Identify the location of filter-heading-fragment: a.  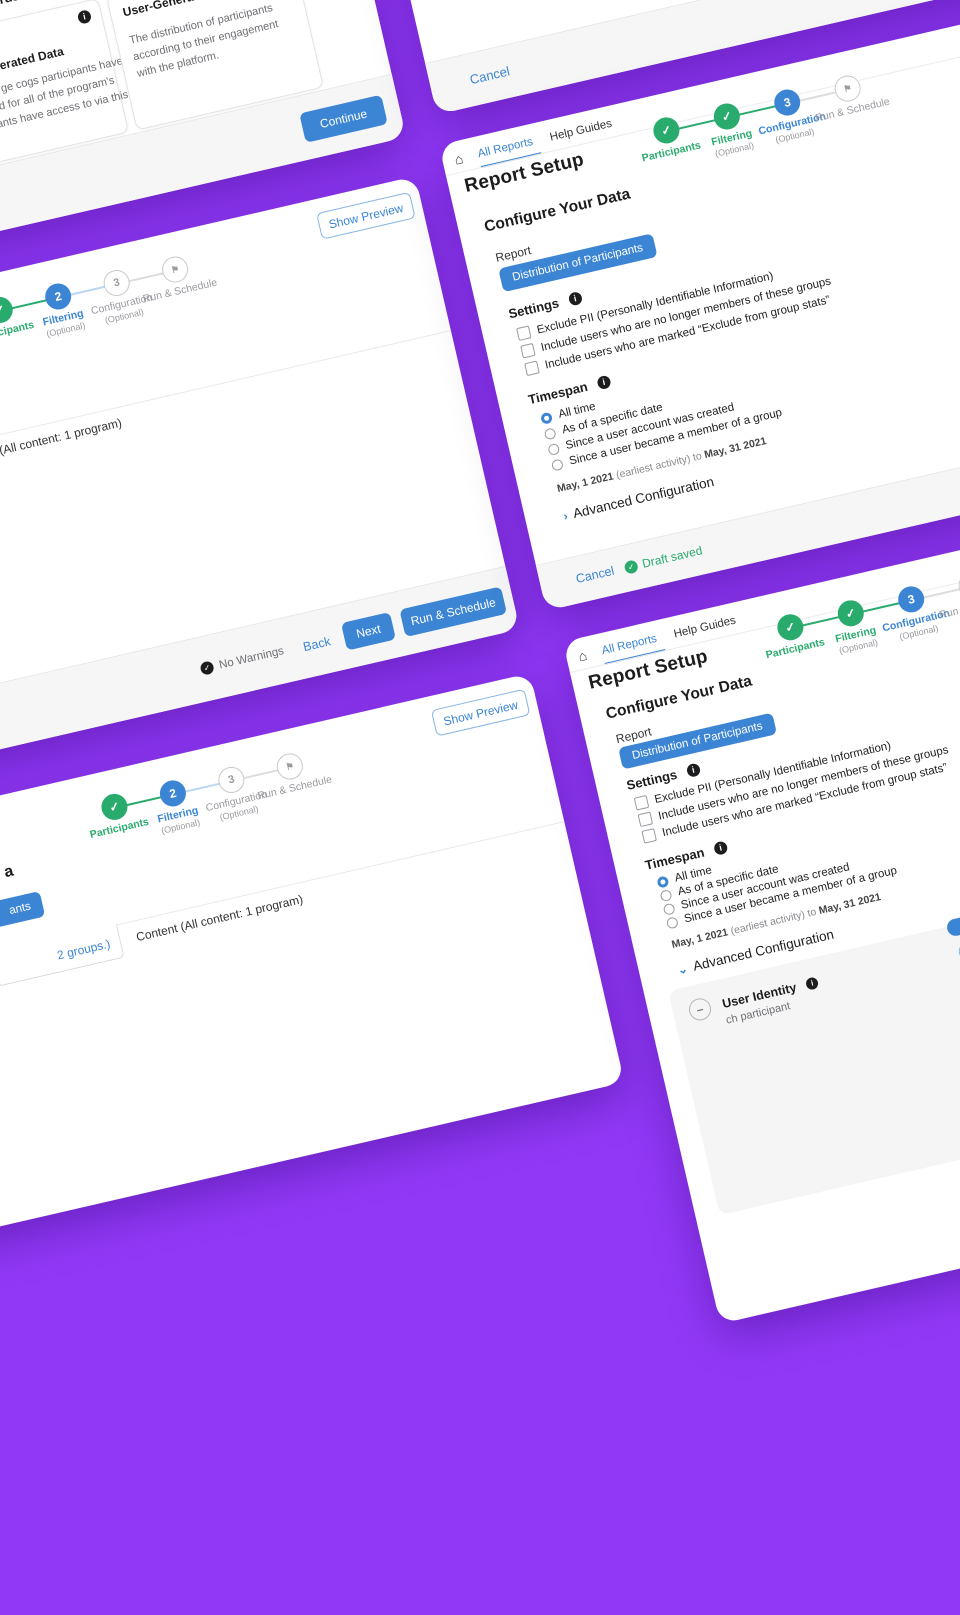
(9, 872).